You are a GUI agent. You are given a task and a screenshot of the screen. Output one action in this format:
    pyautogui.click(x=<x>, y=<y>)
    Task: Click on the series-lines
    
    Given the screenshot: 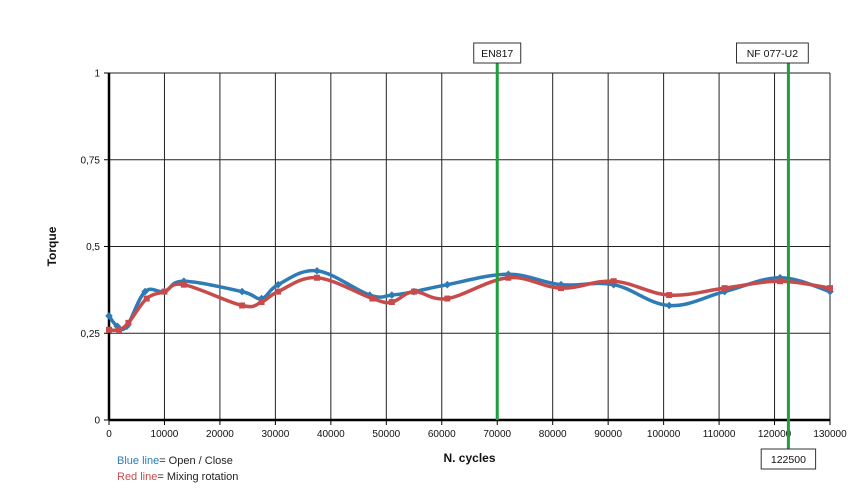 What is the action you would take?
    pyautogui.click(x=469, y=299)
    